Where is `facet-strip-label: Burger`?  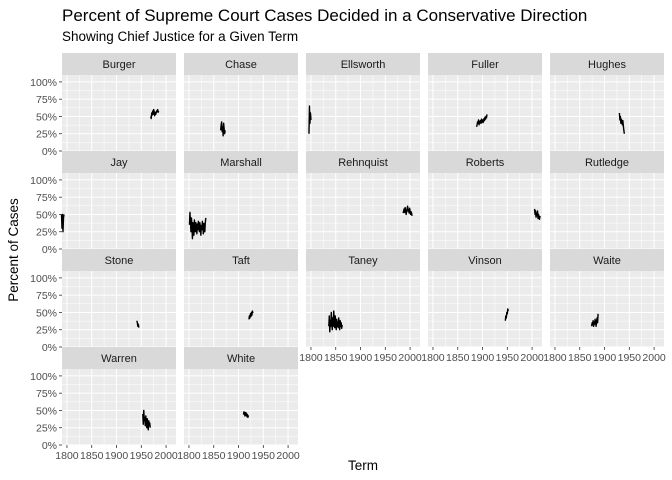 facet-strip-label: Burger is located at coordinates (118, 65).